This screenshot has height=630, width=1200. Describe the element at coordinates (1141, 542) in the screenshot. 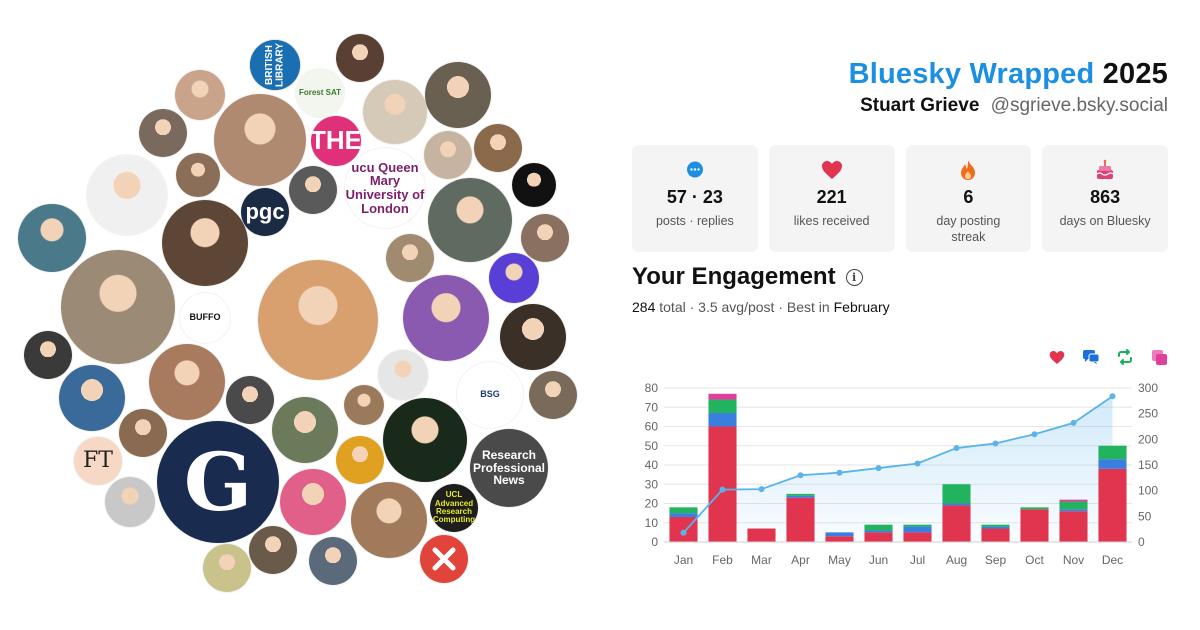

I see `y-right-tick-label: 0` at that location.